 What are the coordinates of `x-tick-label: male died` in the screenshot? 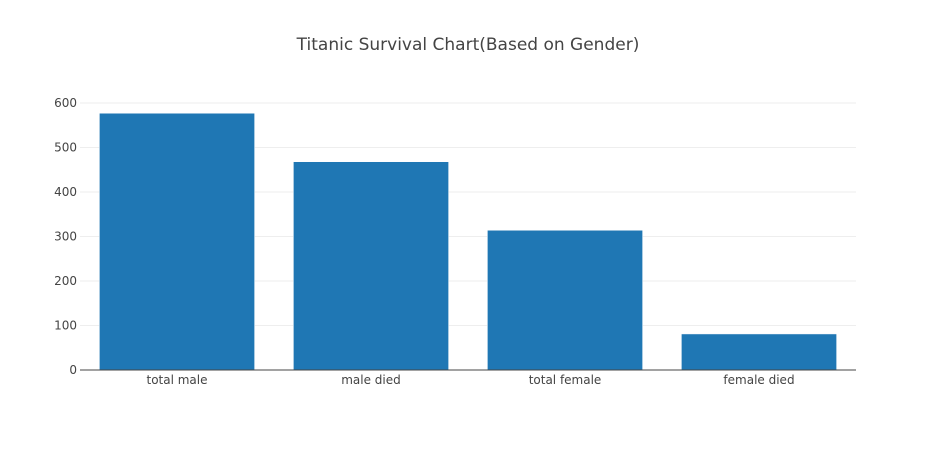 It's located at (371, 380).